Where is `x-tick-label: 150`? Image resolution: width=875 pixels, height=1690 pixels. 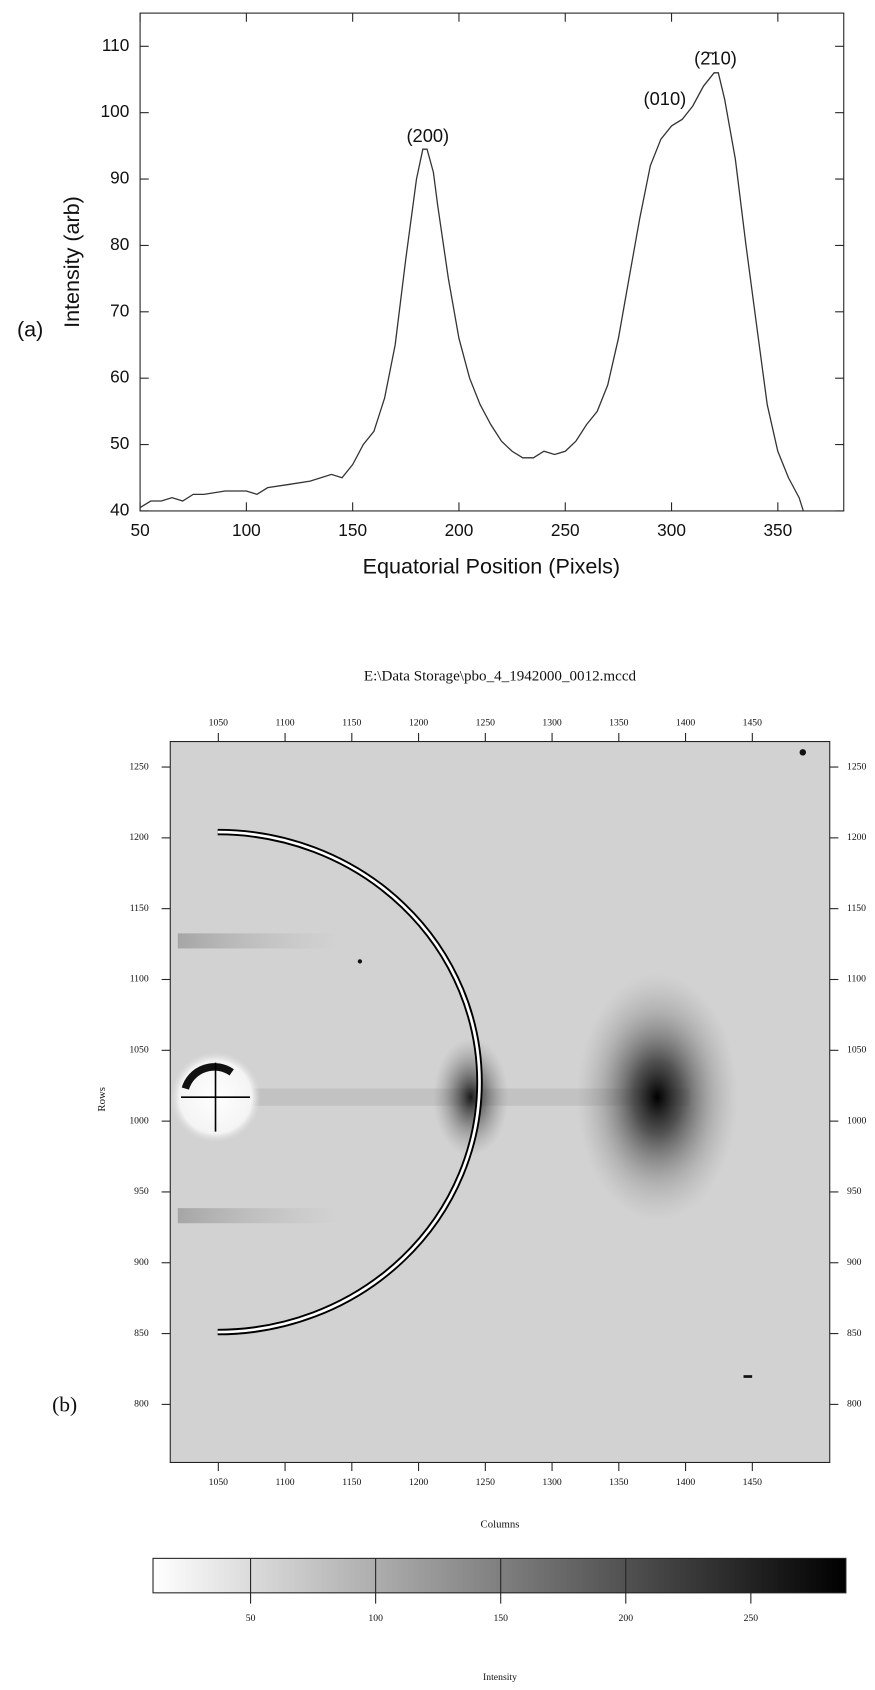
x-tick-label: 150 is located at coordinates (352, 530).